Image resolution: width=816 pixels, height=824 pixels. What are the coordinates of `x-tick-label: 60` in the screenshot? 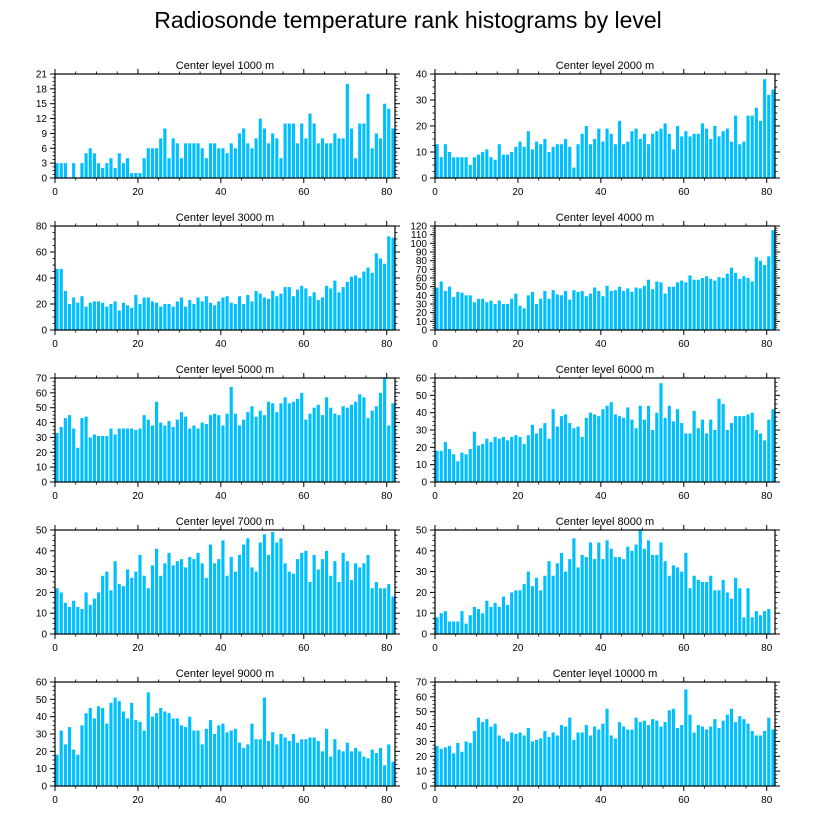 It's located at (304, 344).